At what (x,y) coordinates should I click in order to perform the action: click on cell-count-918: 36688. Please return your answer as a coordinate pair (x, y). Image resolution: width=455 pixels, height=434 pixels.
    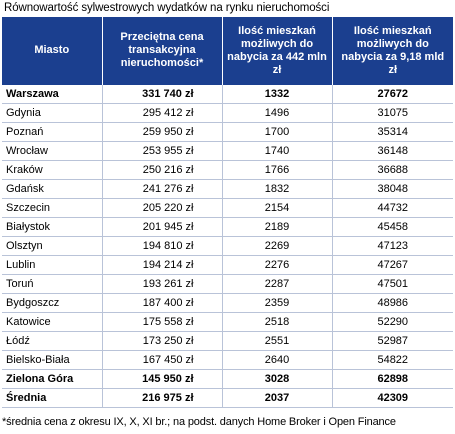
    Looking at the image, I should click on (392, 170).